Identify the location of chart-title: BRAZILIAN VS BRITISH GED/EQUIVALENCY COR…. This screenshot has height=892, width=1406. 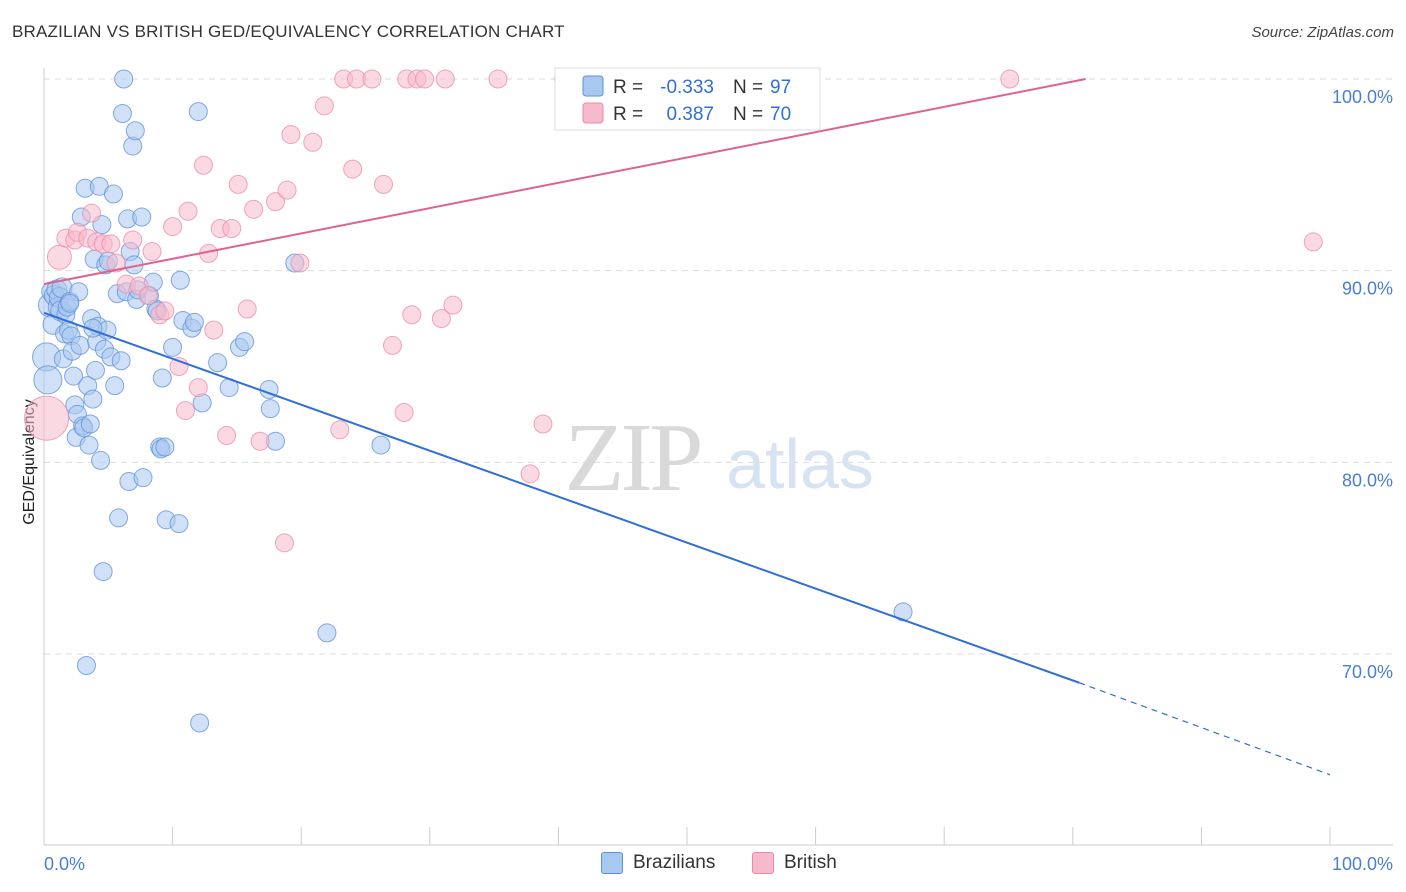
(288, 31).